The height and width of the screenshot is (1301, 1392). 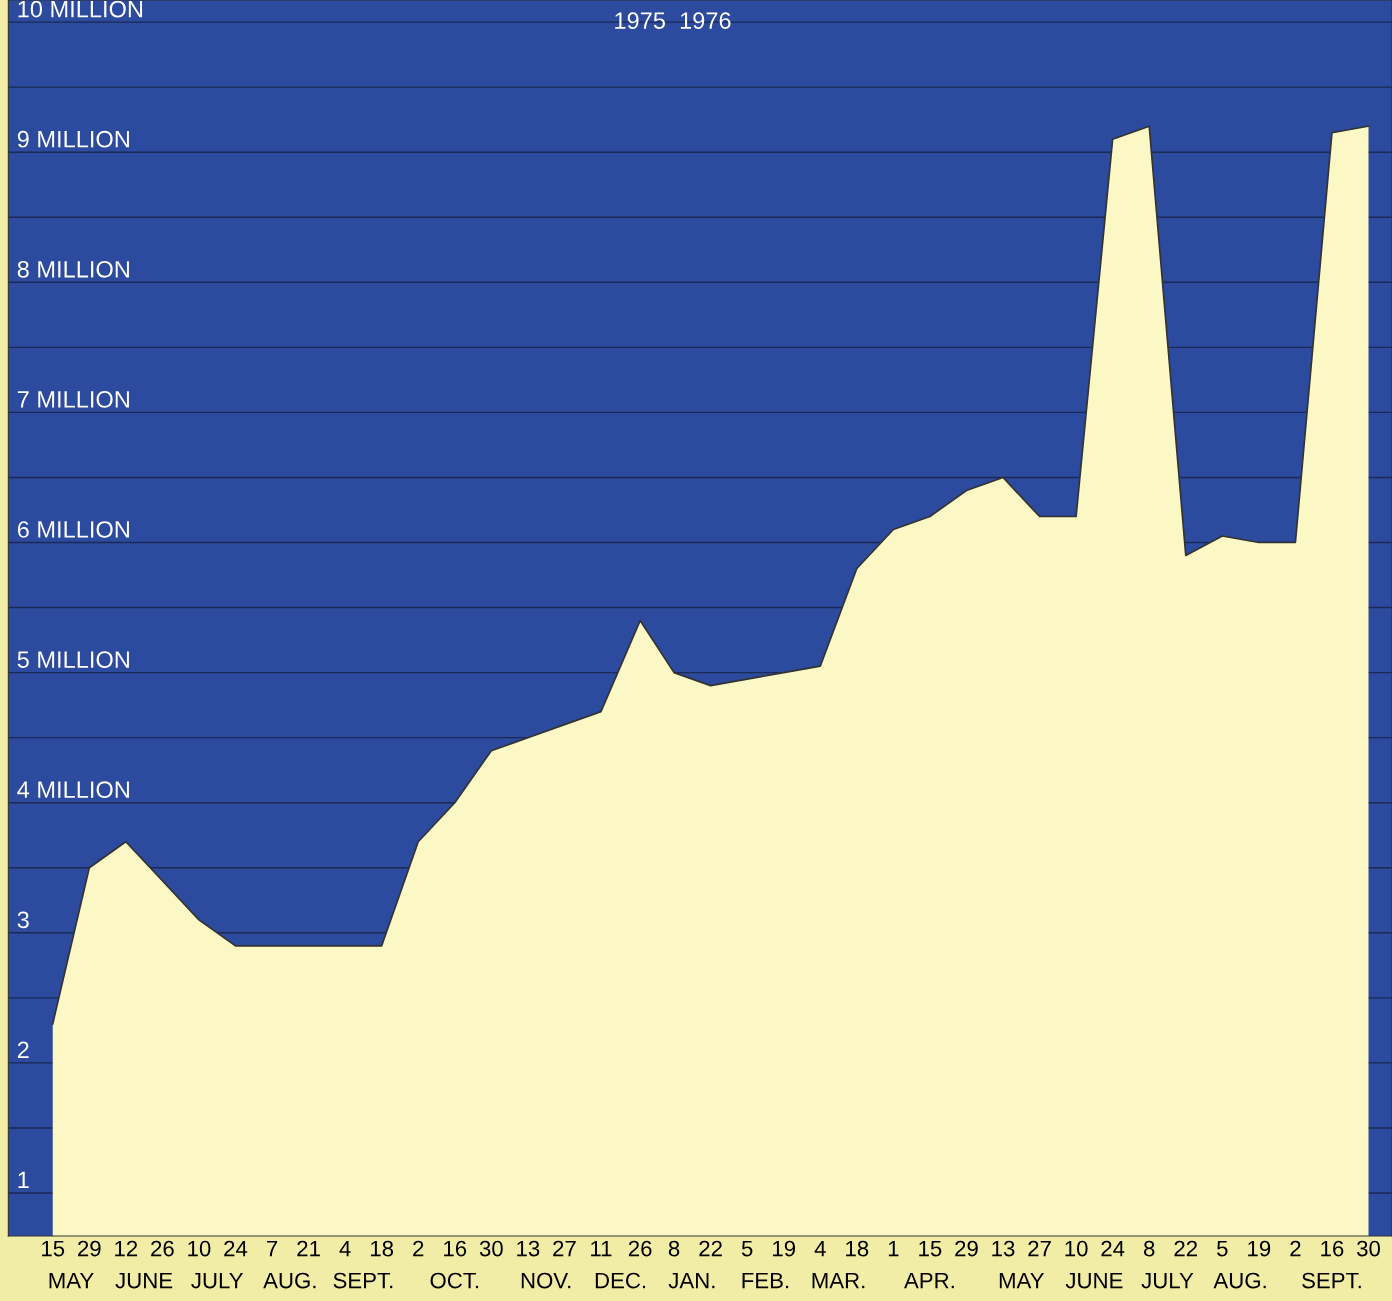 What do you see at coordinates (272, 1248) in the screenshot?
I see `x-tick-label: 7` at bounding box center [272, 1248].